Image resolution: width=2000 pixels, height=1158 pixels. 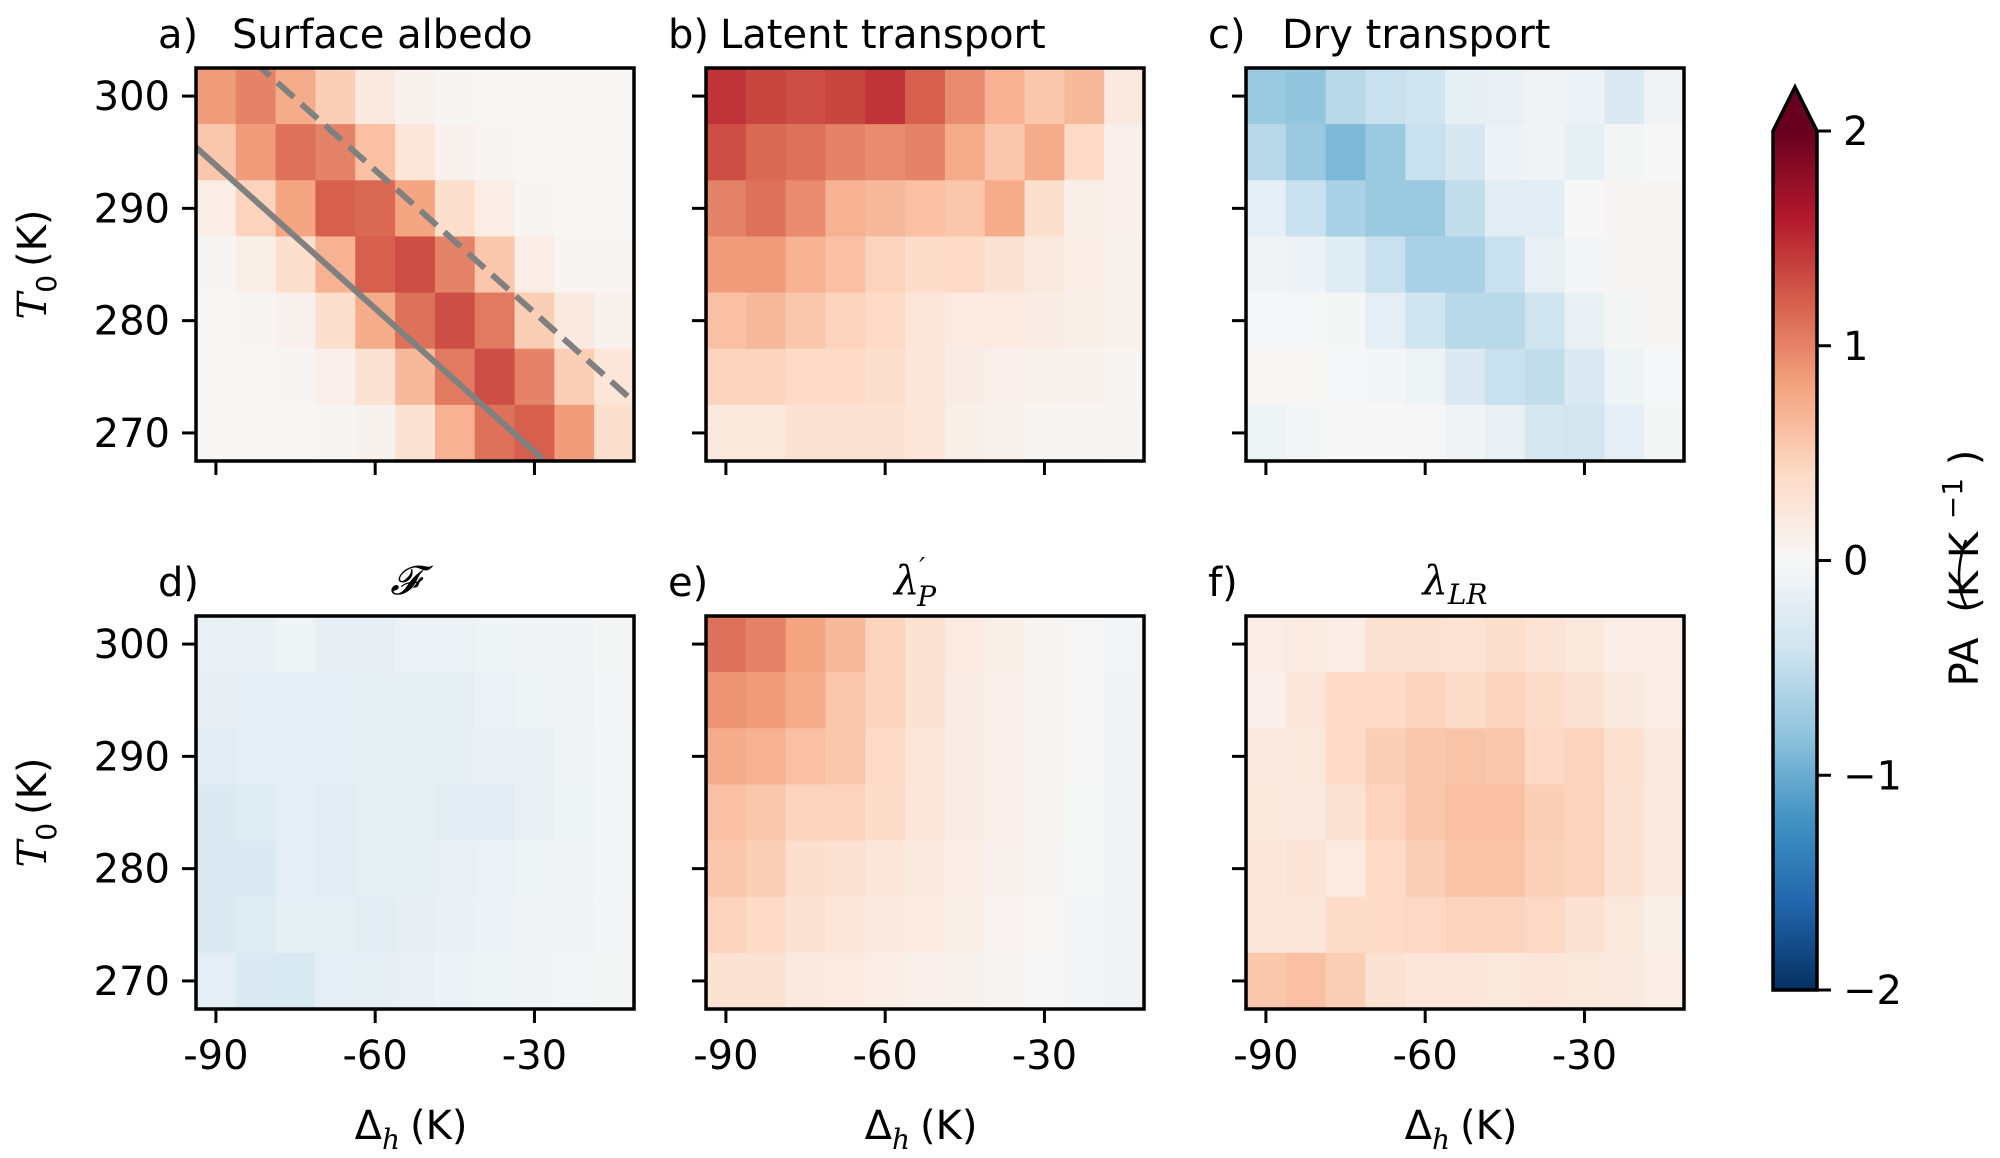 I want to click on panel-e: -90 -60 -30 e) λ′ P Δh (K), so click(x=907, y=854).